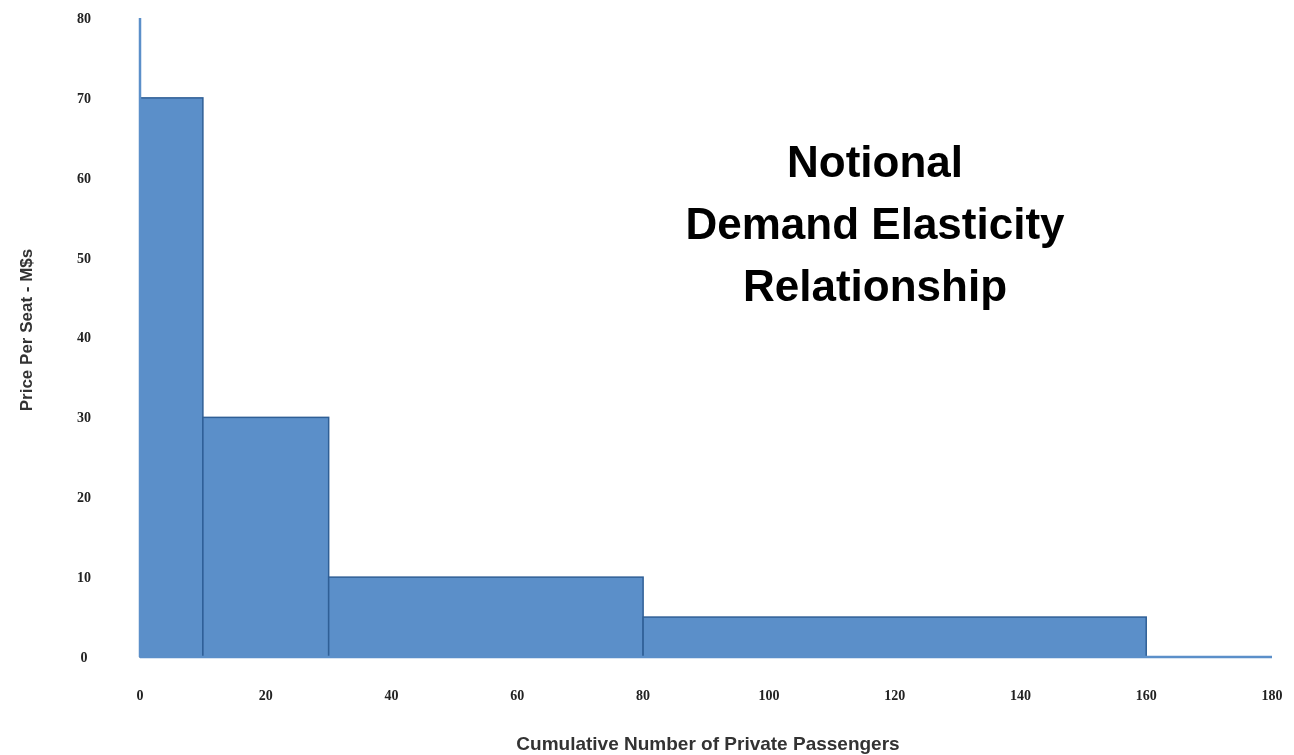 This screenshot has width=1294, height=755. I want to click on x-tick-label: 140, so click(1020, 695).